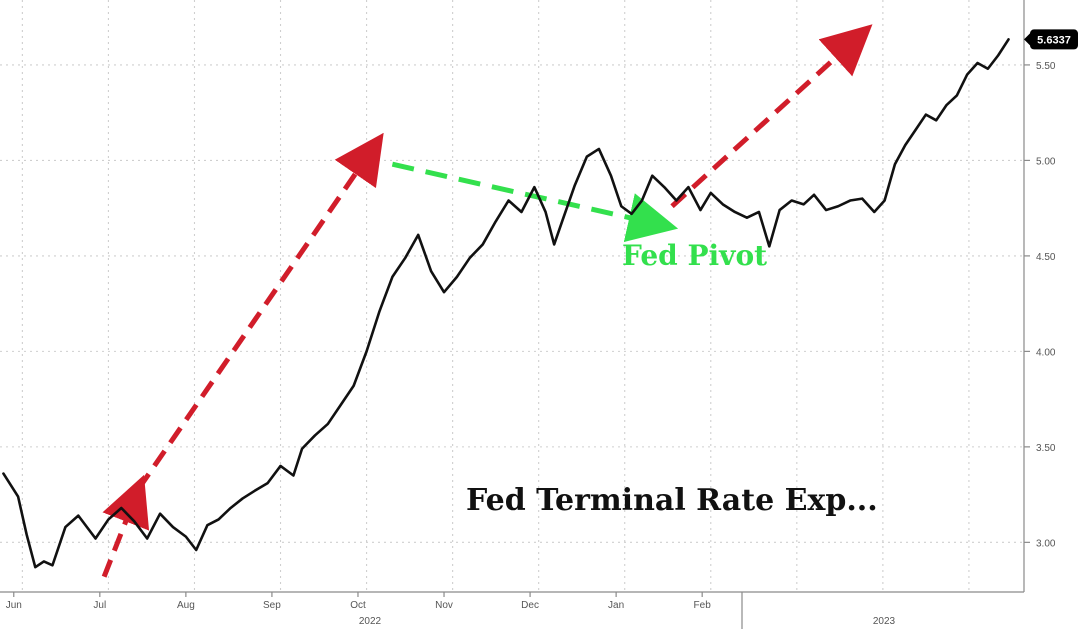  I want to click on y-tick-label-2: 3.50, so click(1046, 448).